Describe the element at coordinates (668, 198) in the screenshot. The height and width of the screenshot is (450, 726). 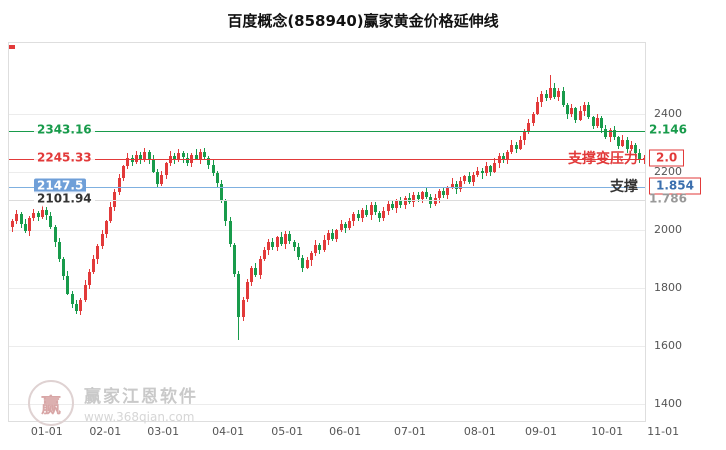
I see `ratio-label-right: 1.786` at that location.